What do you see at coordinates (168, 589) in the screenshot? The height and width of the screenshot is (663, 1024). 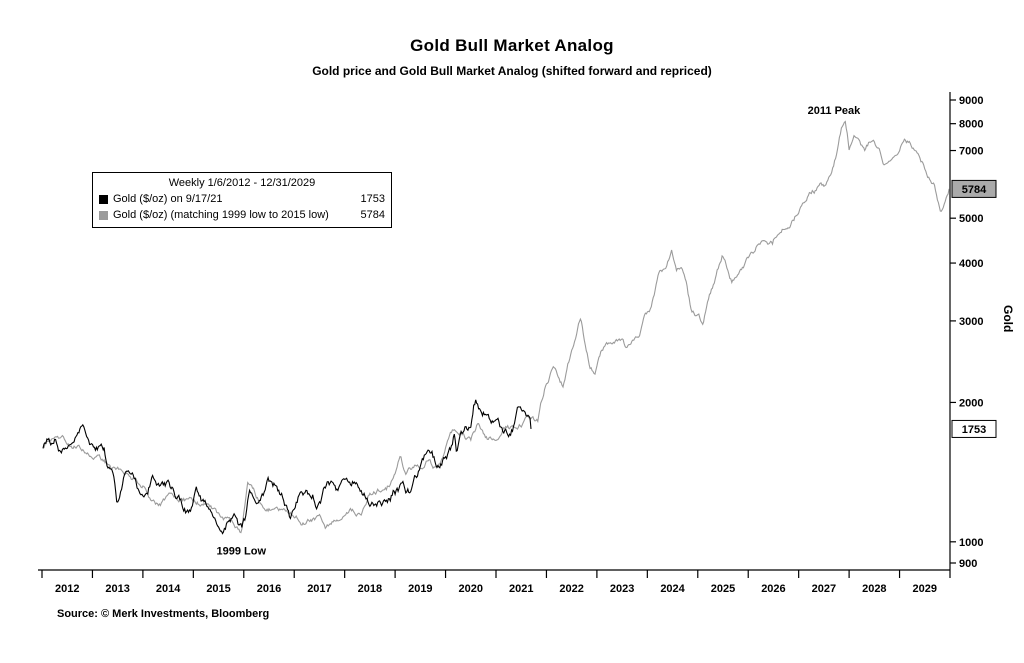 I see `x-tick-label: 2014` at bounding box center [168, 589].